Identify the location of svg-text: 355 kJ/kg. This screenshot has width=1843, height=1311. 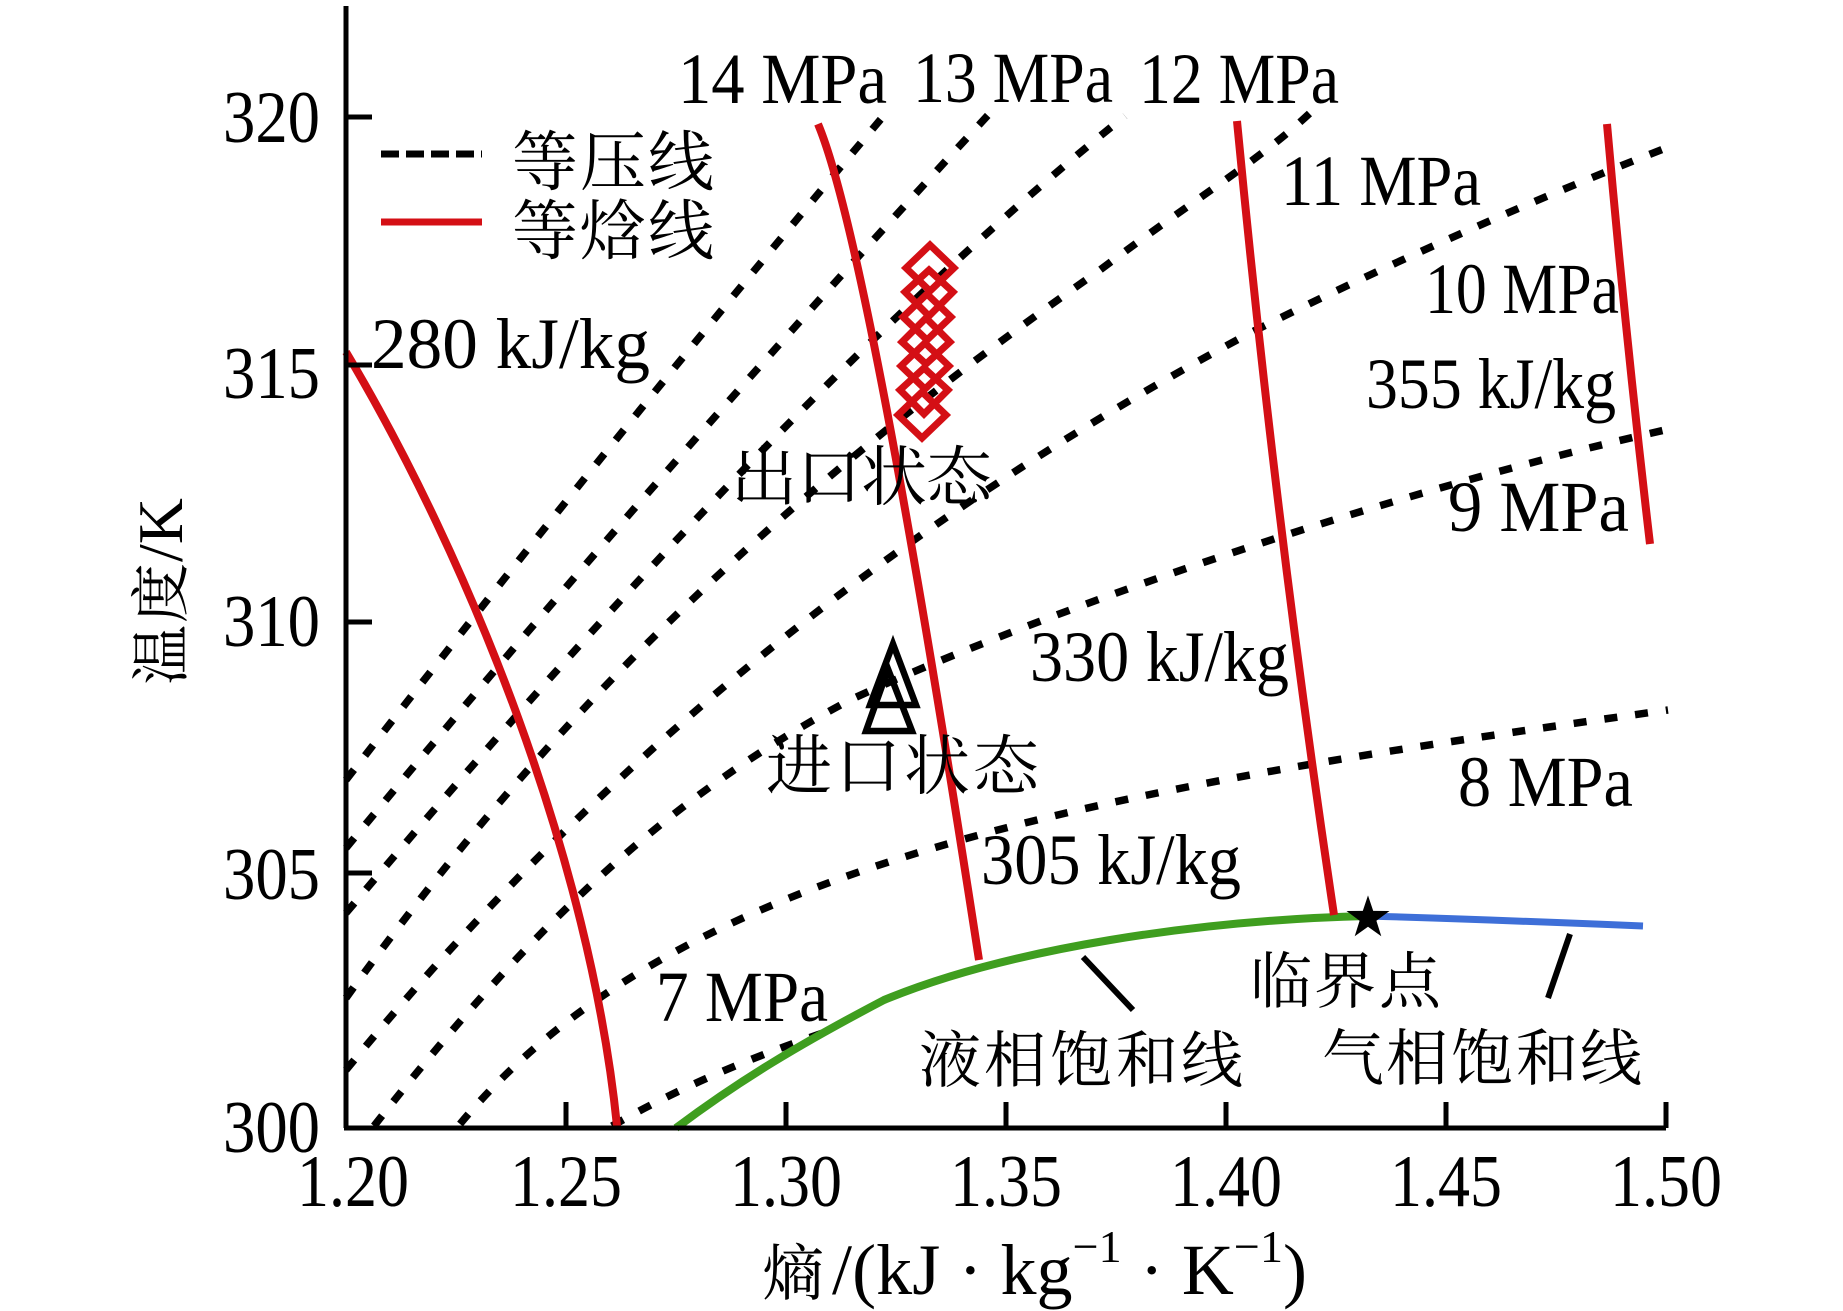
(1491, 384).